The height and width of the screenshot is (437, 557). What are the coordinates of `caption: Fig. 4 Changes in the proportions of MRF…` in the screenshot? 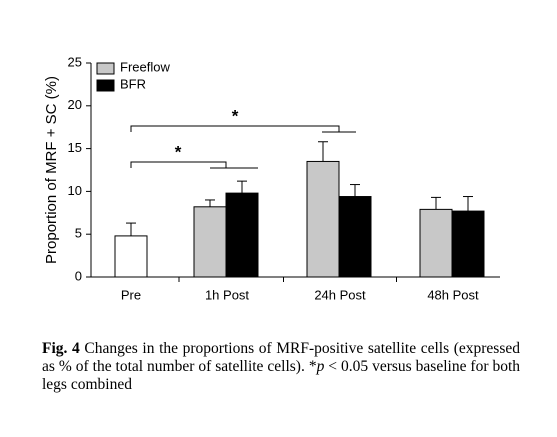 It's located at (281, 367).